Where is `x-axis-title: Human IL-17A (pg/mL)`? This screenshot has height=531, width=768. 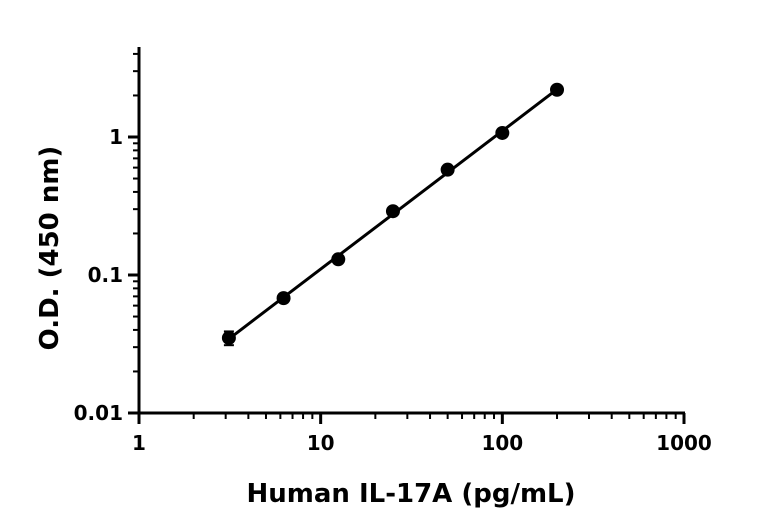
x-axis-title: Human IL-17A (pg/mL) is located at coordinates (411, 494).